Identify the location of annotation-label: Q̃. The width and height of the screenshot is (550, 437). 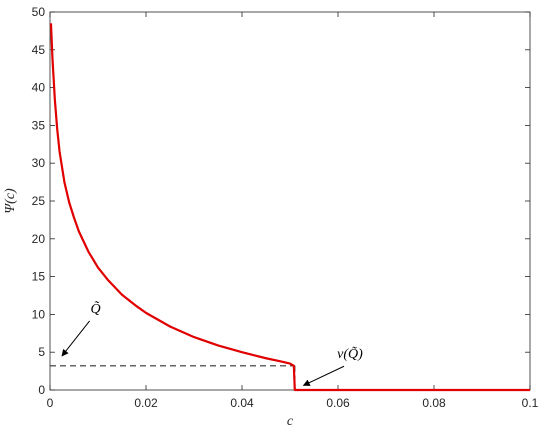
(96, 308).